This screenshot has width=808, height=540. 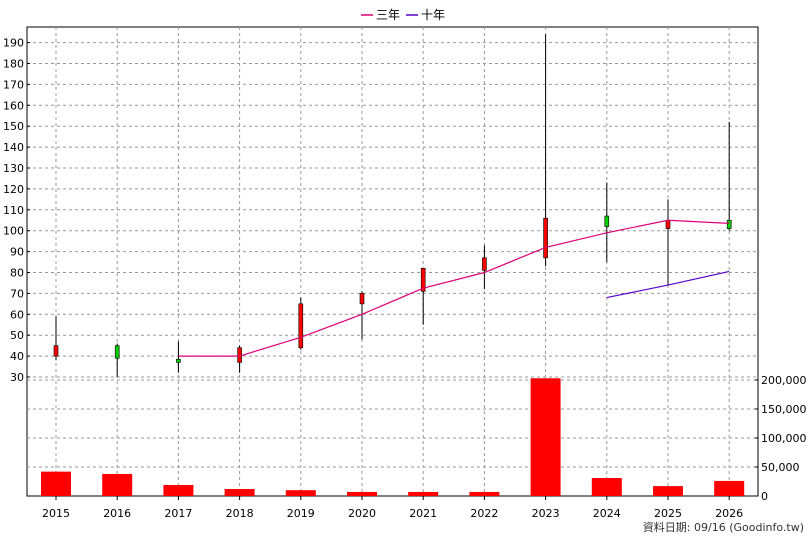 What do you see at coordinates (784, 380) in the screenshot?
I see `volume-tick-label: 200,000` at bounding box center [784, 380].